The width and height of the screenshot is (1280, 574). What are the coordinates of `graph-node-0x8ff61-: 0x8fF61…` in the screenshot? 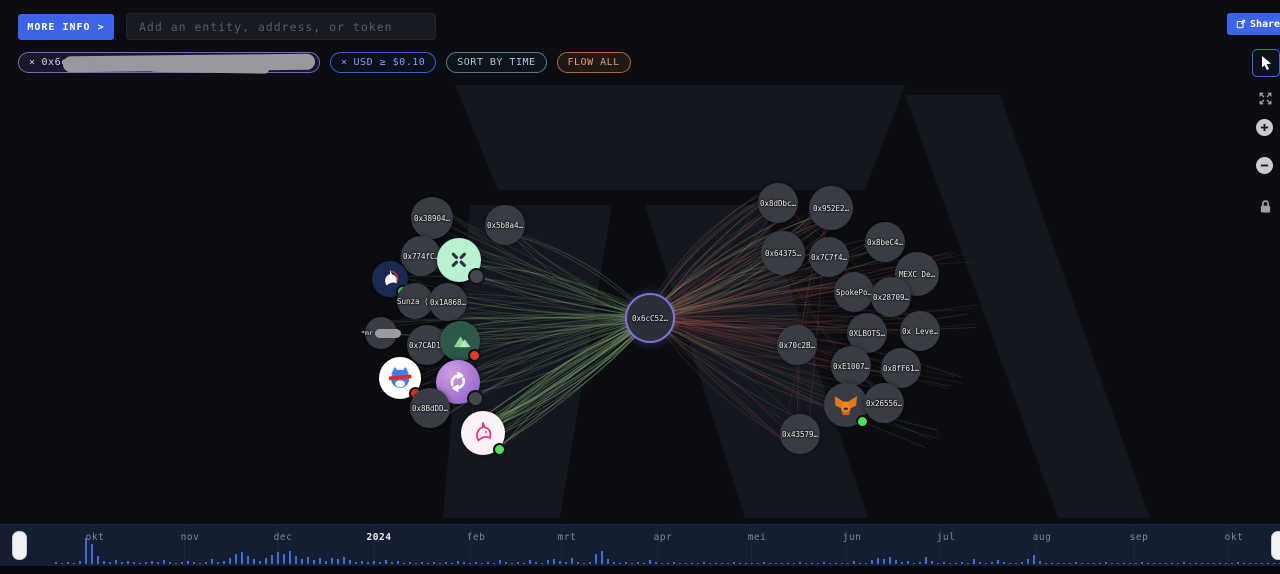 It's located at (901, 368).